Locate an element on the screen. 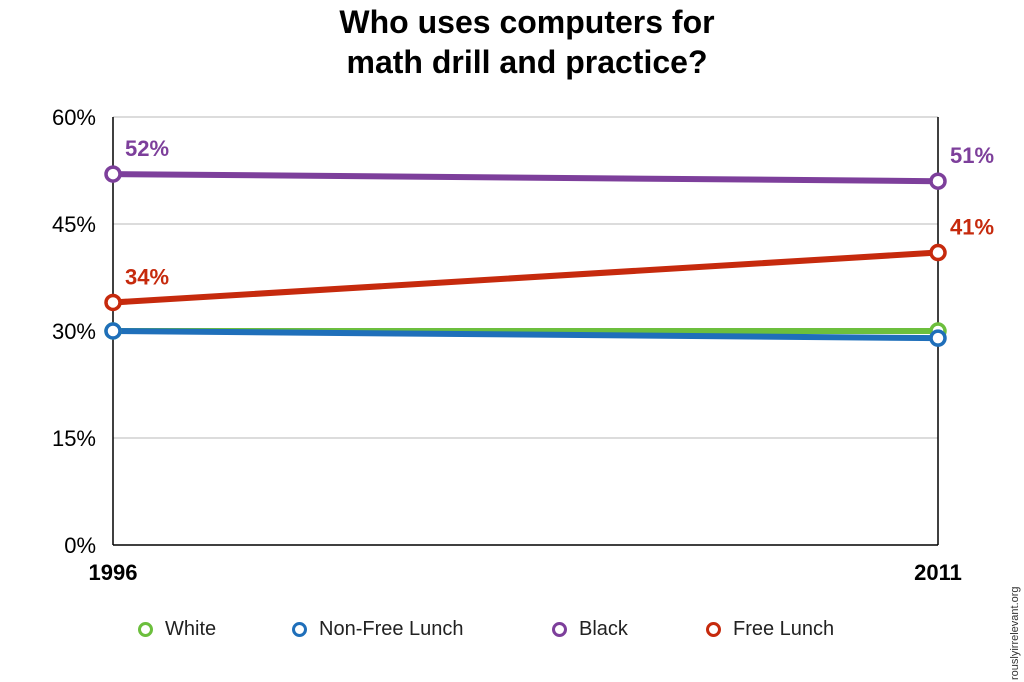 Image resolution: width=1024 pixels, height=682 pixels. x-tick-label: 2011 is located at coordinates (938, 572).